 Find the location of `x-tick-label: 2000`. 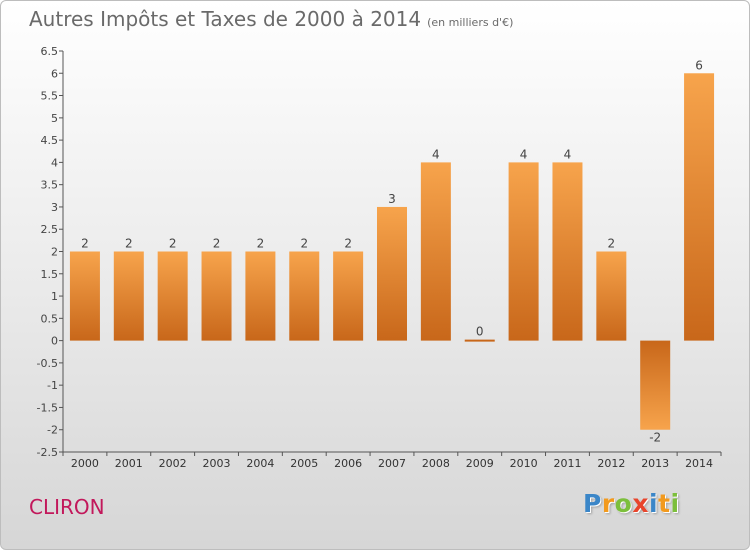

x-tick-label: 2000 is located at coordinates (85, 463).